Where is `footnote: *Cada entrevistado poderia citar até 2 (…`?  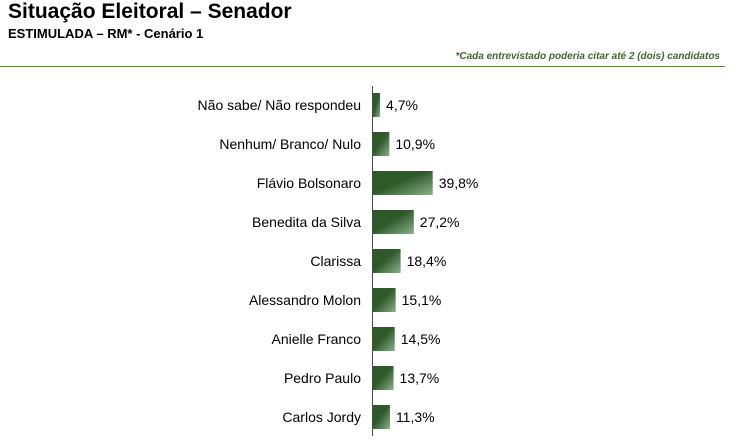 footnote: *Cada entrevistado poderia citar até 2 (… is located at coordinates (587, 56).